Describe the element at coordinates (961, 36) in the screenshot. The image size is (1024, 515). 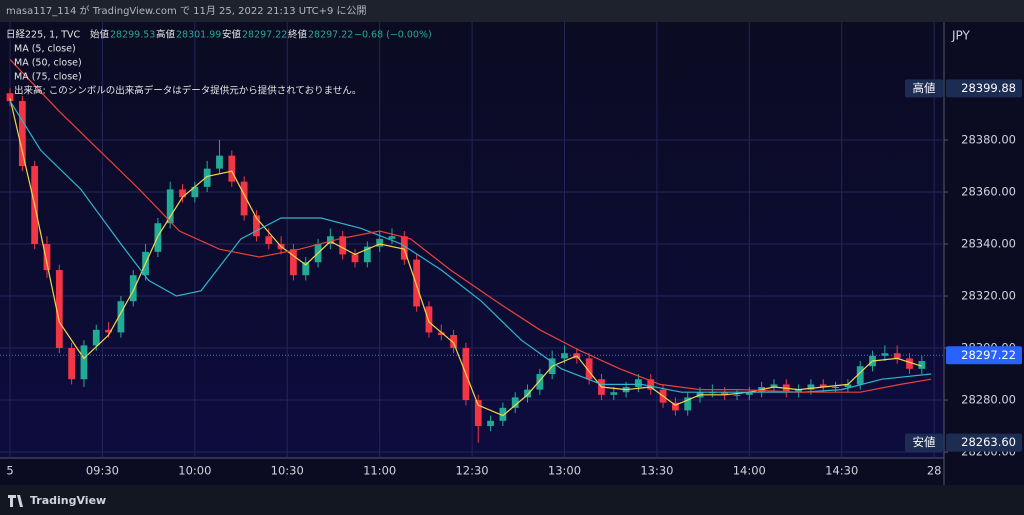
I see `currency: JPY` at that location.